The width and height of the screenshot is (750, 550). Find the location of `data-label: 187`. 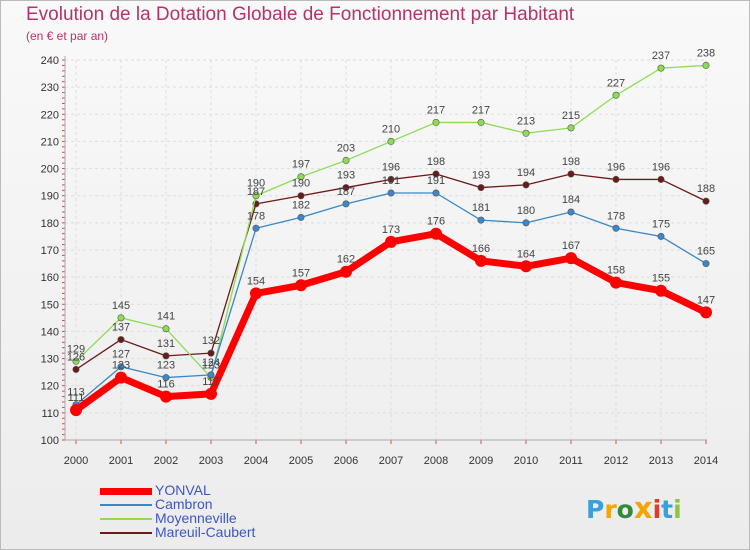

data-label: 187 is located at coordinates (256, 192).